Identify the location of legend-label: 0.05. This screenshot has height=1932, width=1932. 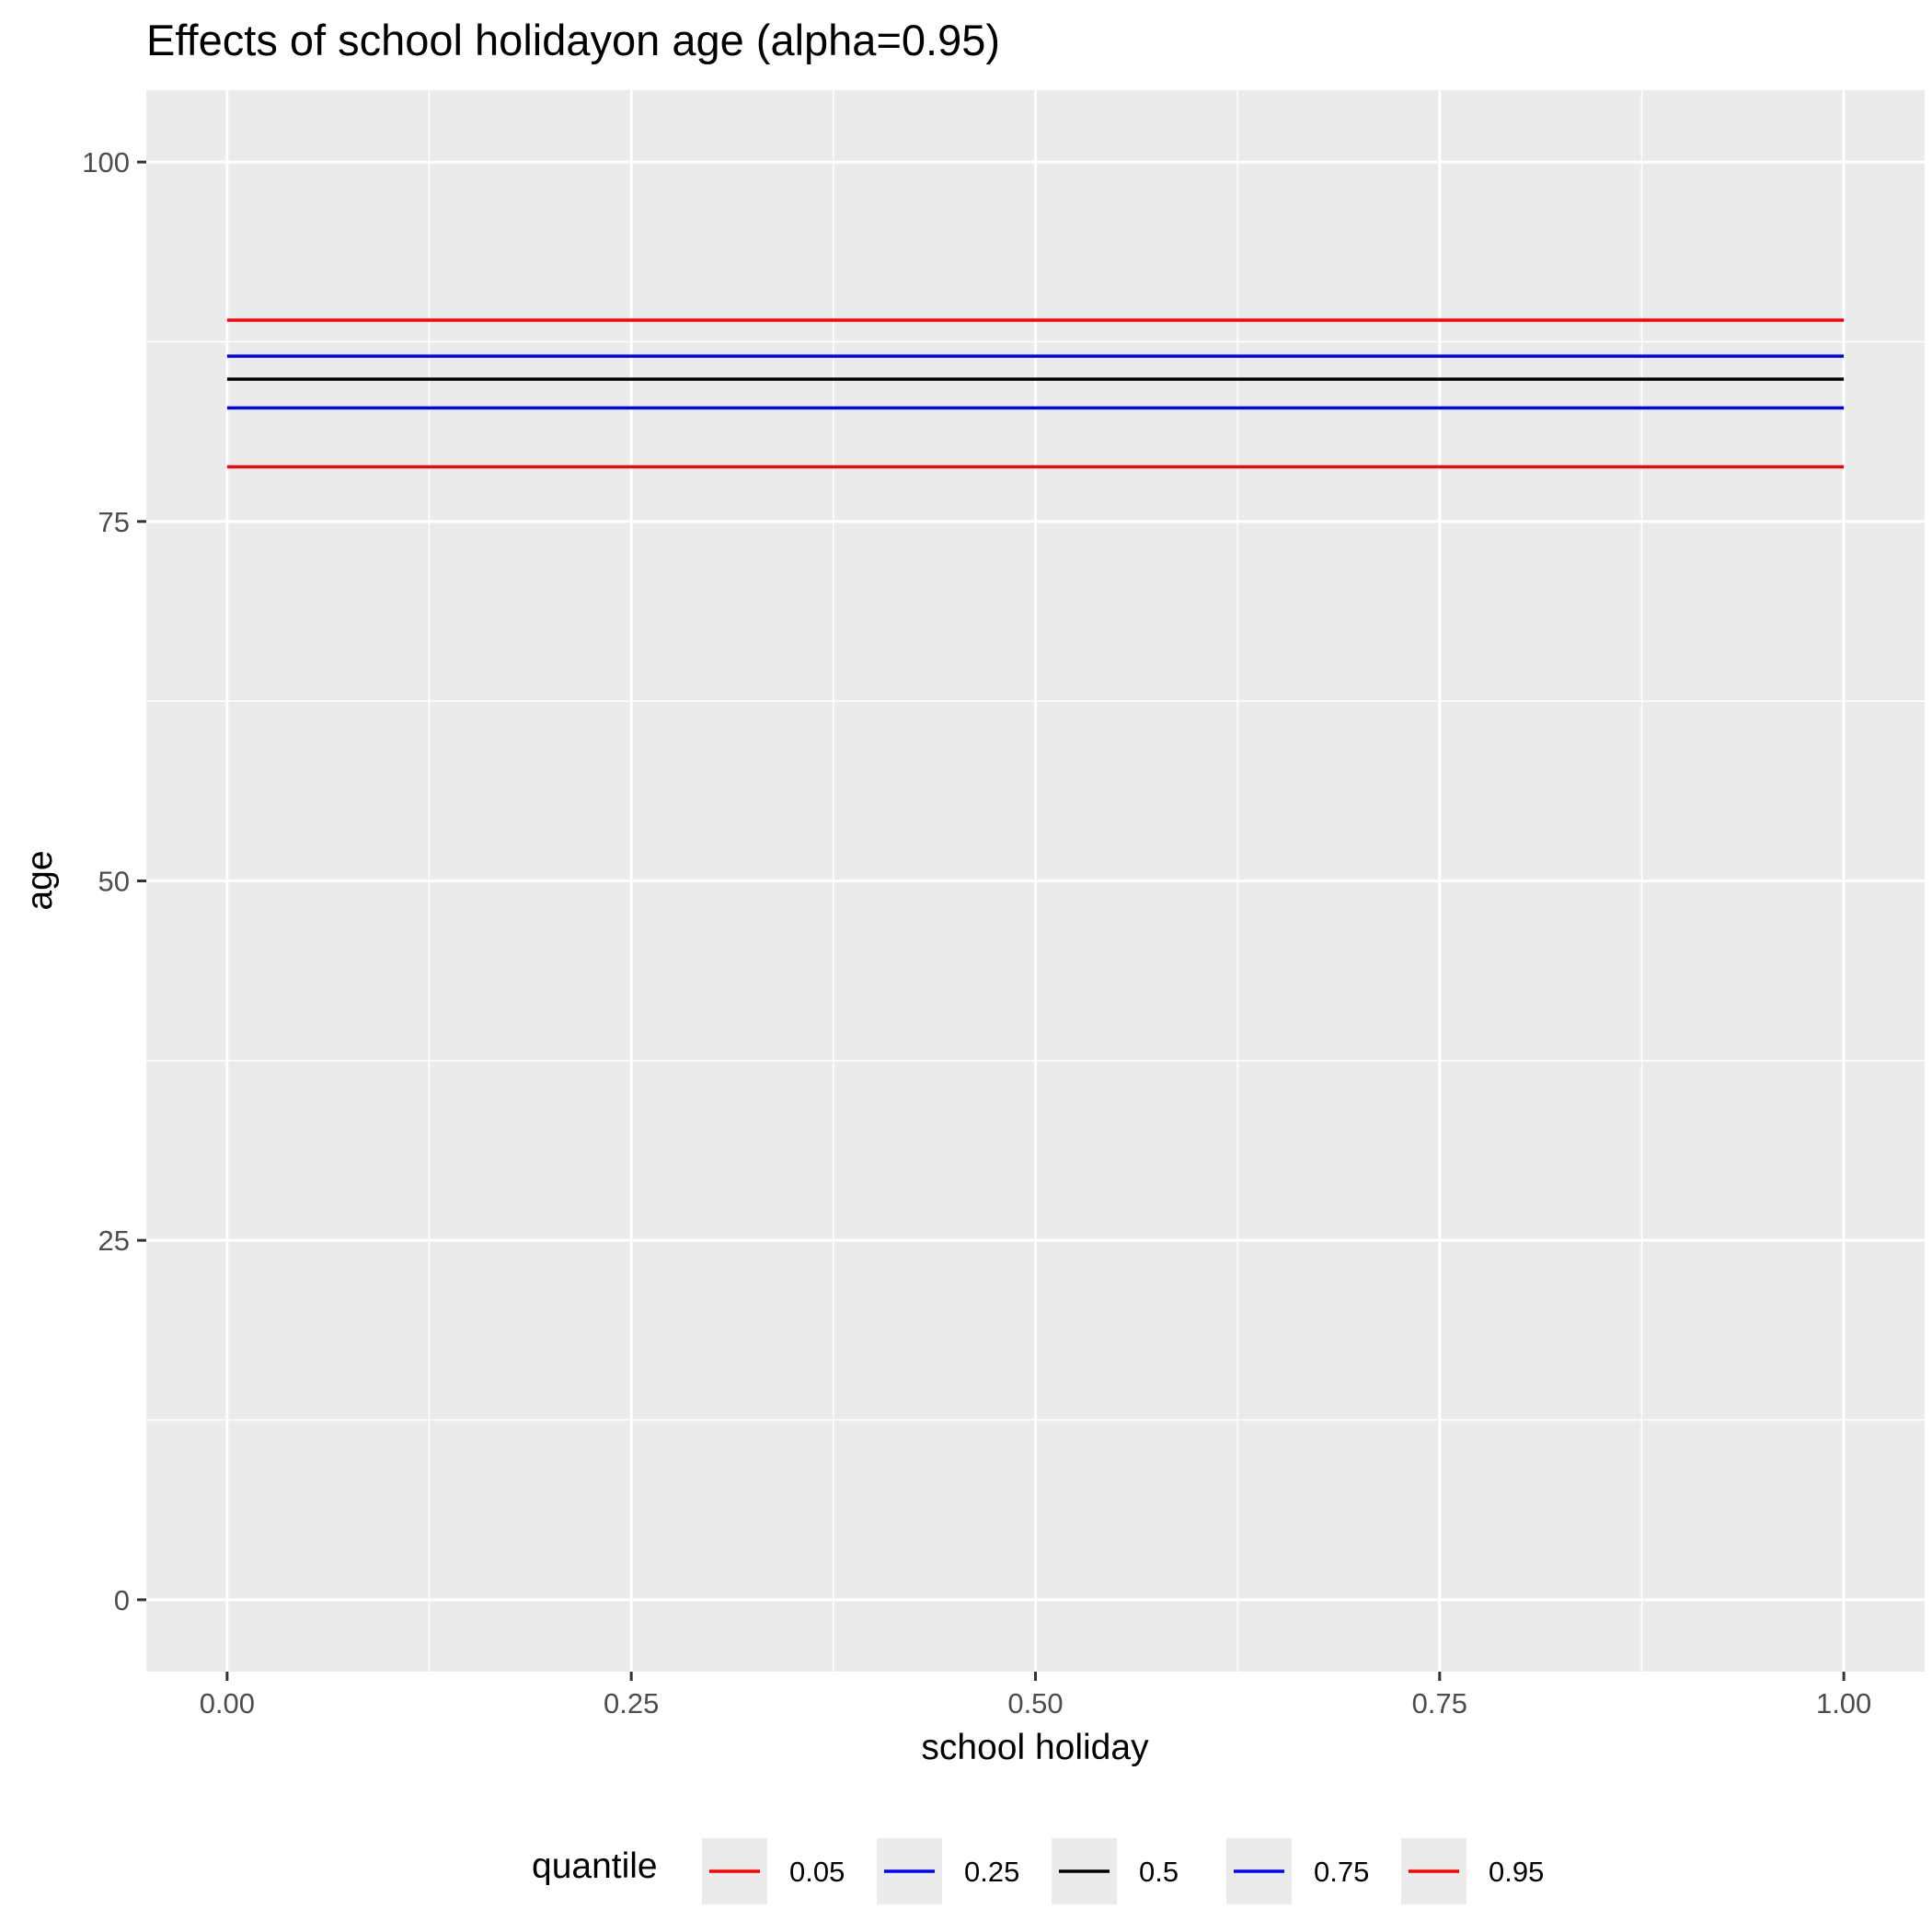
(817, 1872).